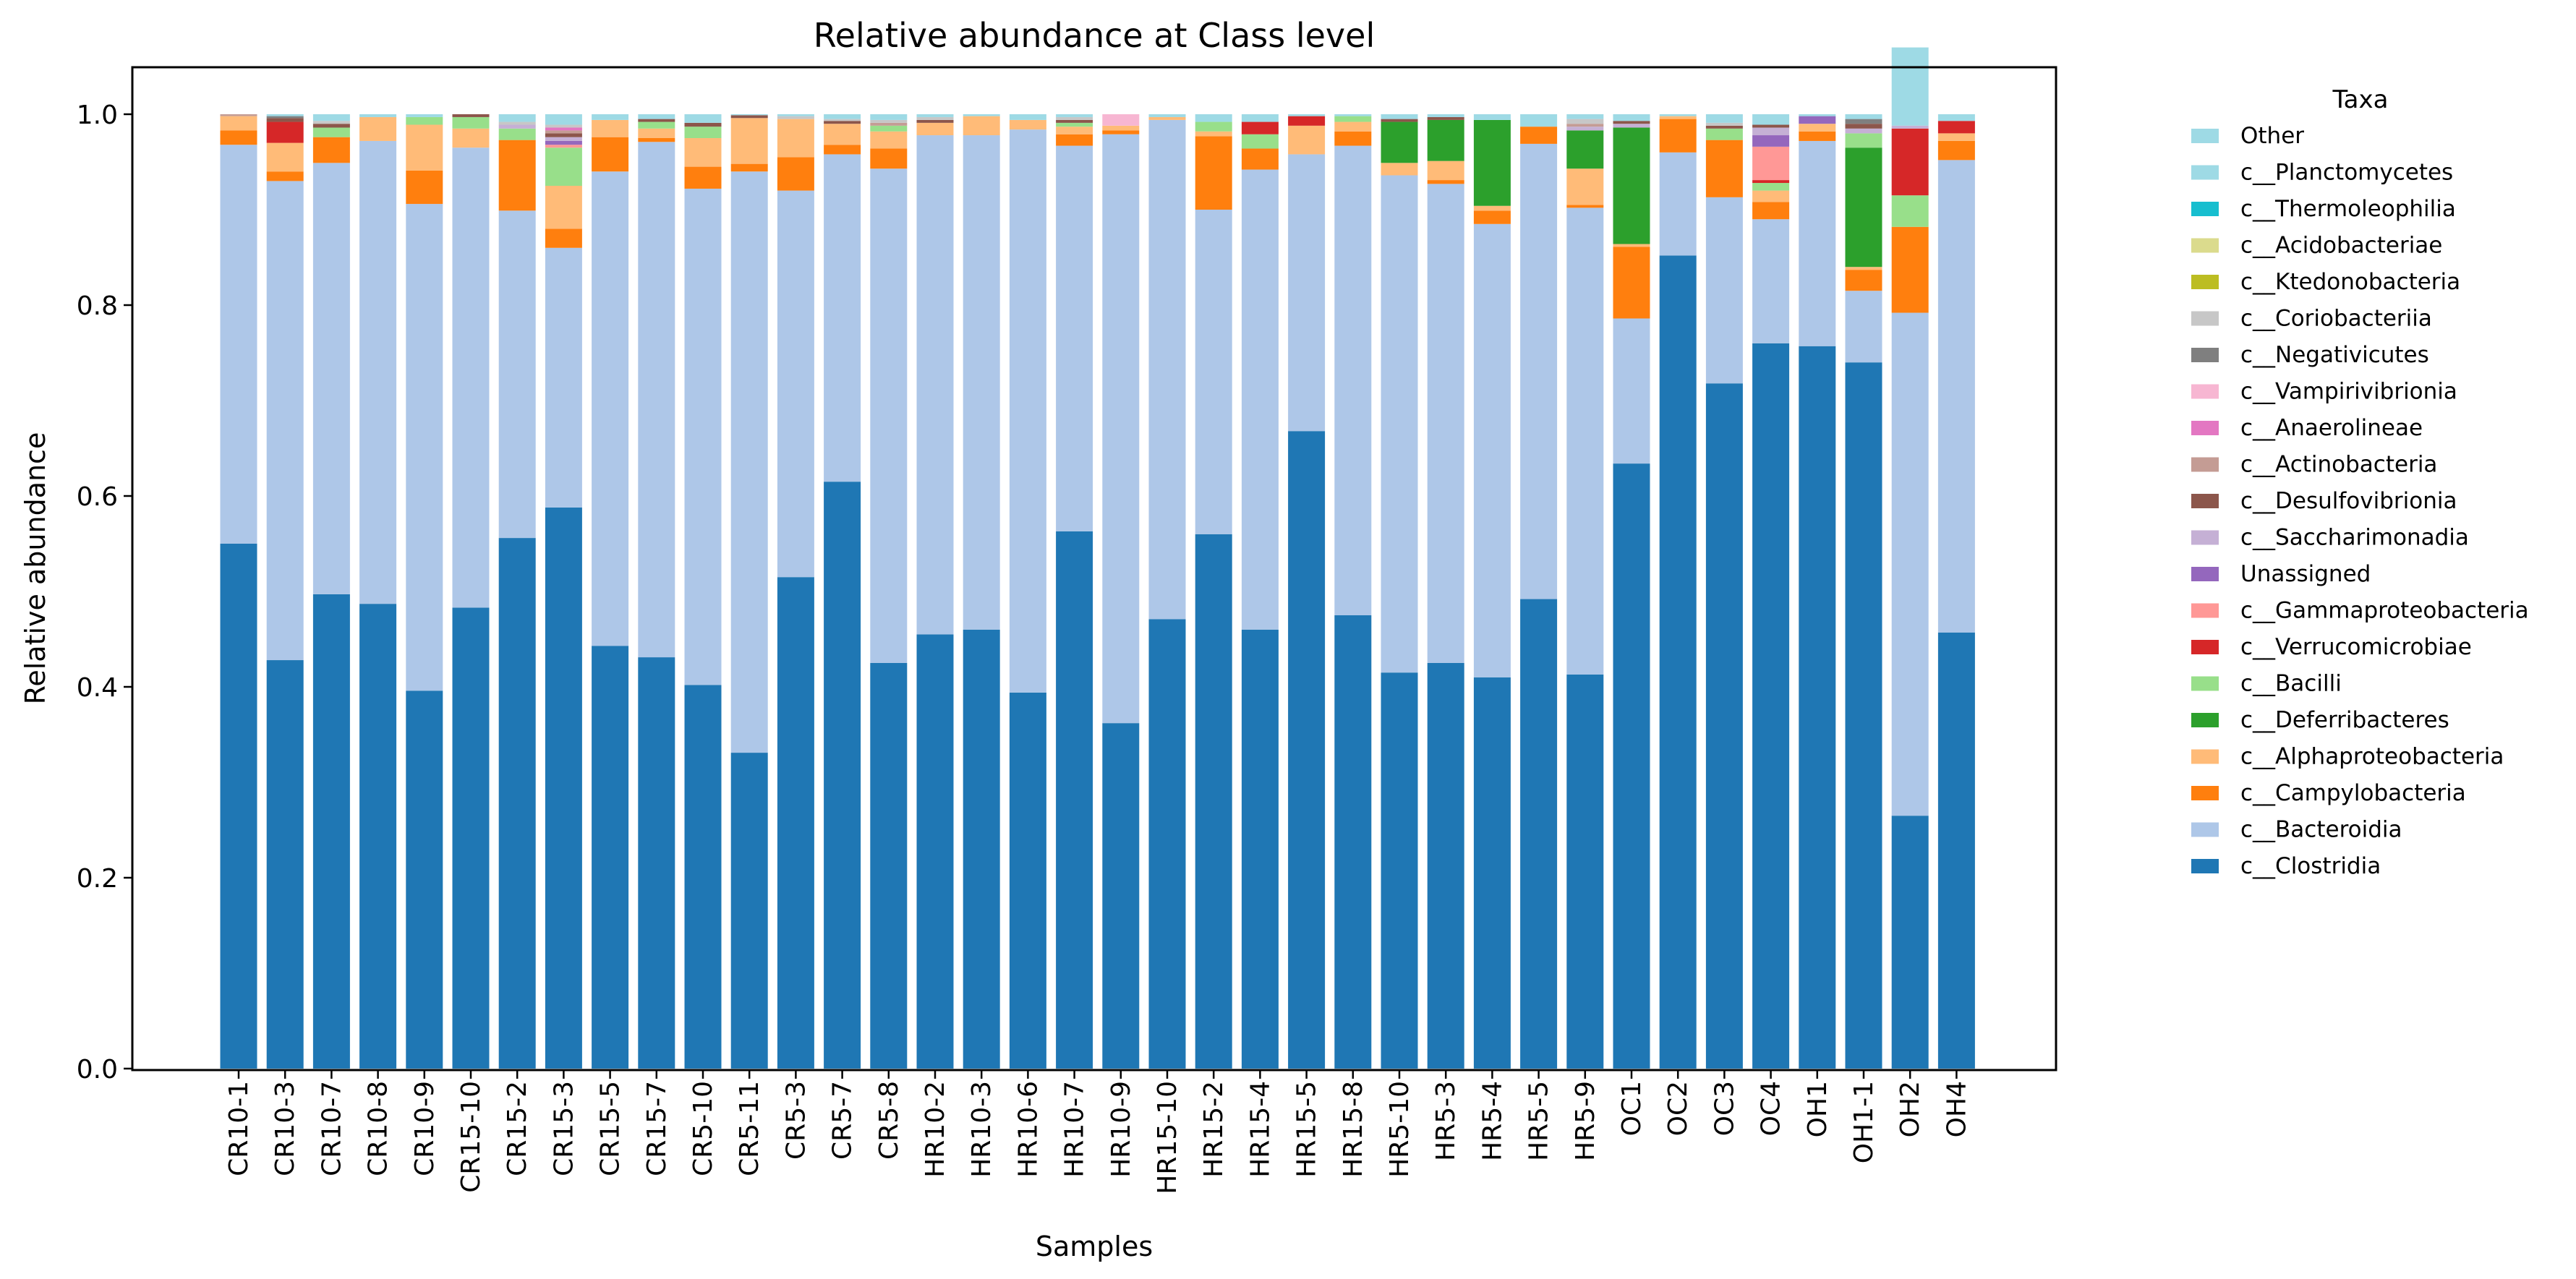 This screenshot has height=1279, width=2576. Describe the element at coordinates (105, 592) in the screenshot. I see `y-axis: 0.0 0.2 0.4 0.6 0.8 1.0` at that location.